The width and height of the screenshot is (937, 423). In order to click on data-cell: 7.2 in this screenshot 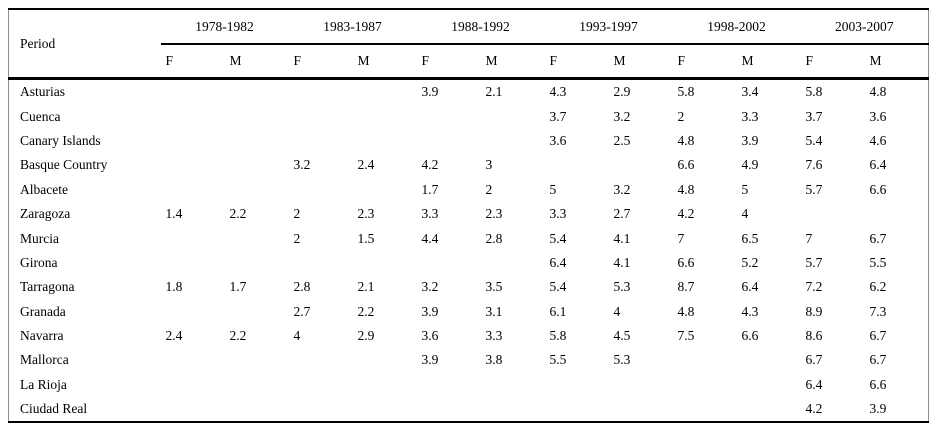, I will do `click(814, 287)`.